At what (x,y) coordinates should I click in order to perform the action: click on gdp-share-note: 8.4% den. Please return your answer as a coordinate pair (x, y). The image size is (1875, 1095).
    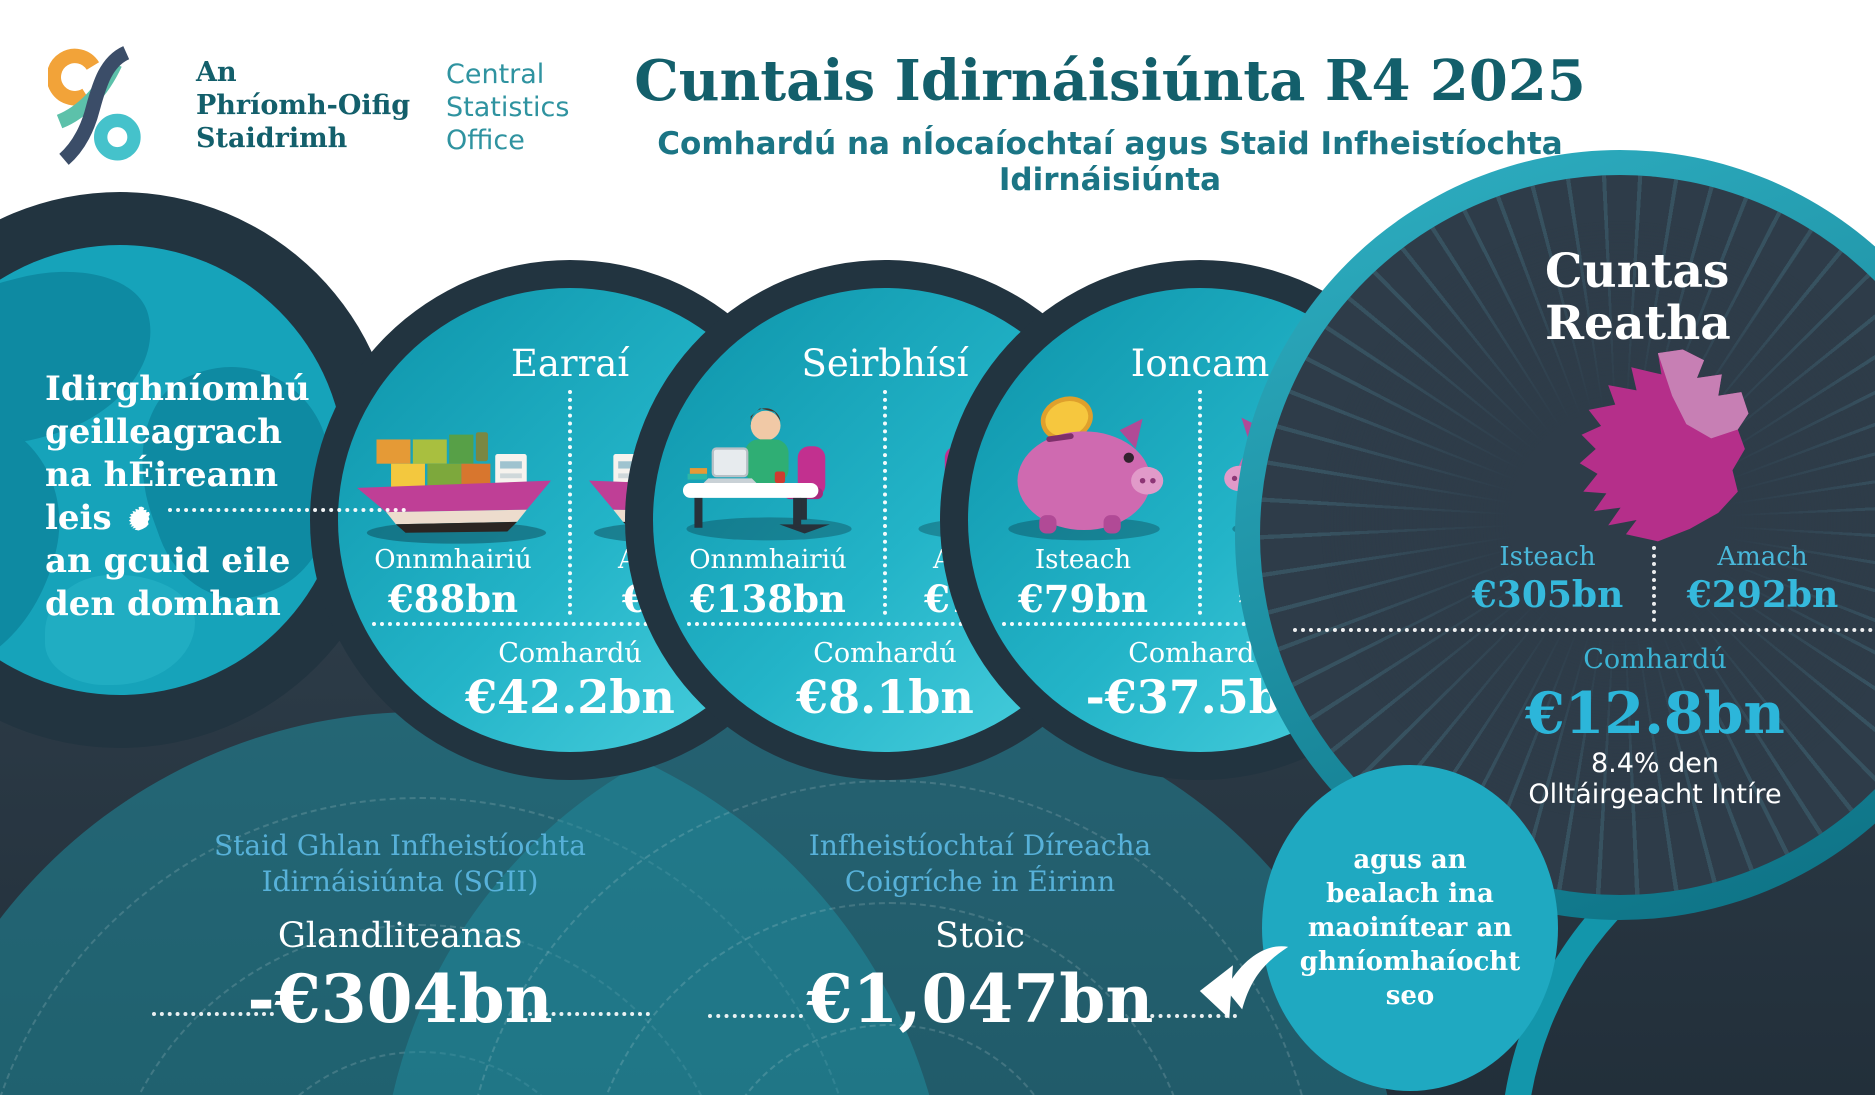
    Looking at the image, I should click on (1655, 763).